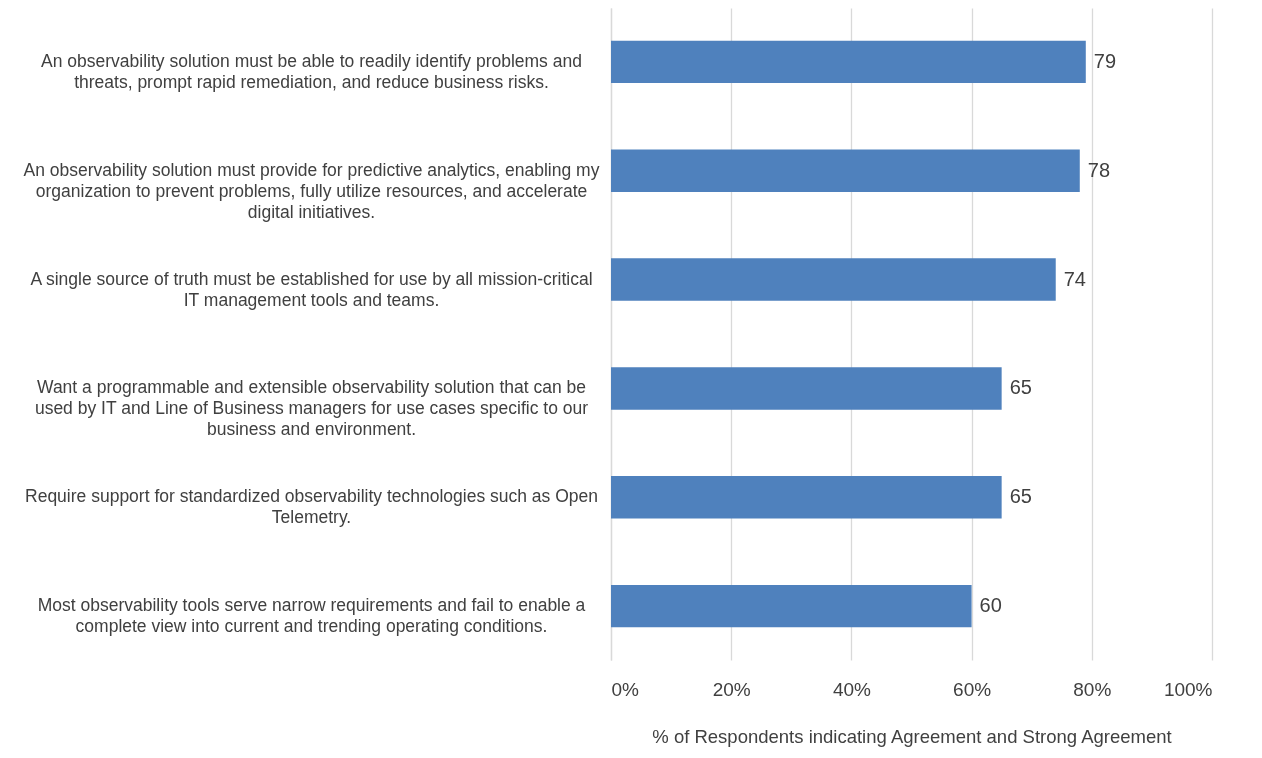 This screenshot has height=758, width=1262. What do you see at coordinates (1105, 60) in the screenshot?
I see `data-label: 79` at bounding box center [1105, 60].